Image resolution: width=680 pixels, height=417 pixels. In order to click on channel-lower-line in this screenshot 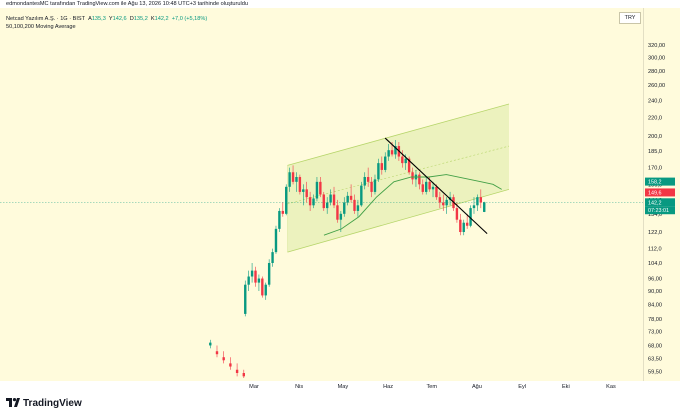, I will do `click(398, 220)`.